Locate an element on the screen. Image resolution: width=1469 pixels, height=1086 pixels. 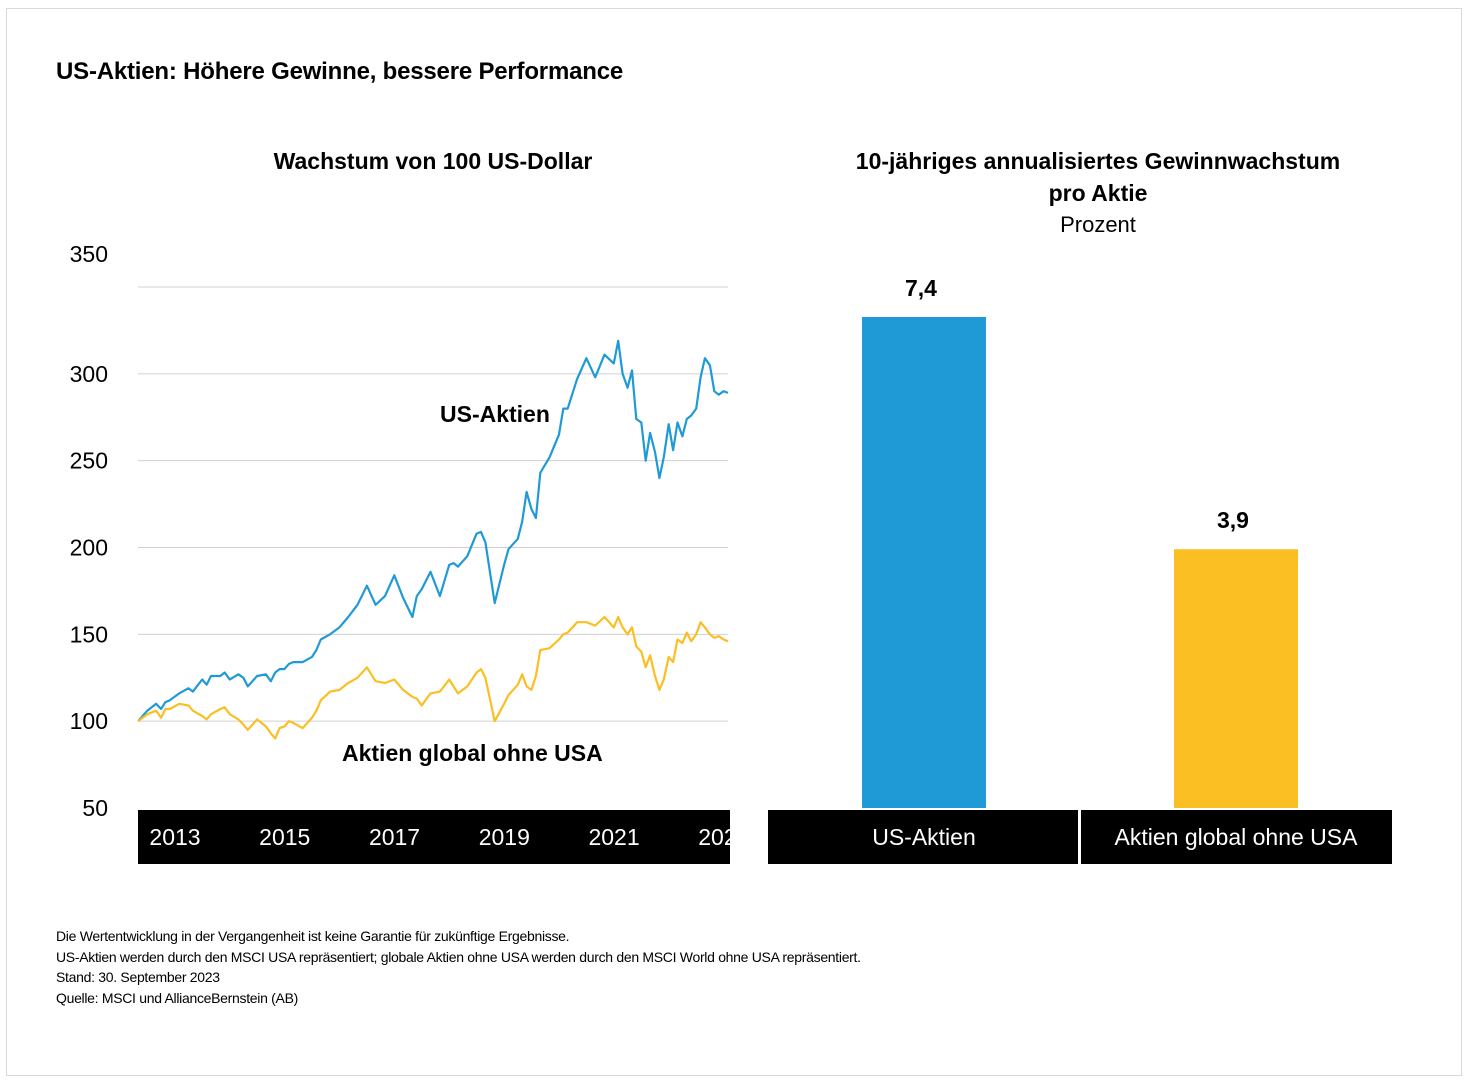
y-tick-label: 100 is located at coordinates (89, 721).